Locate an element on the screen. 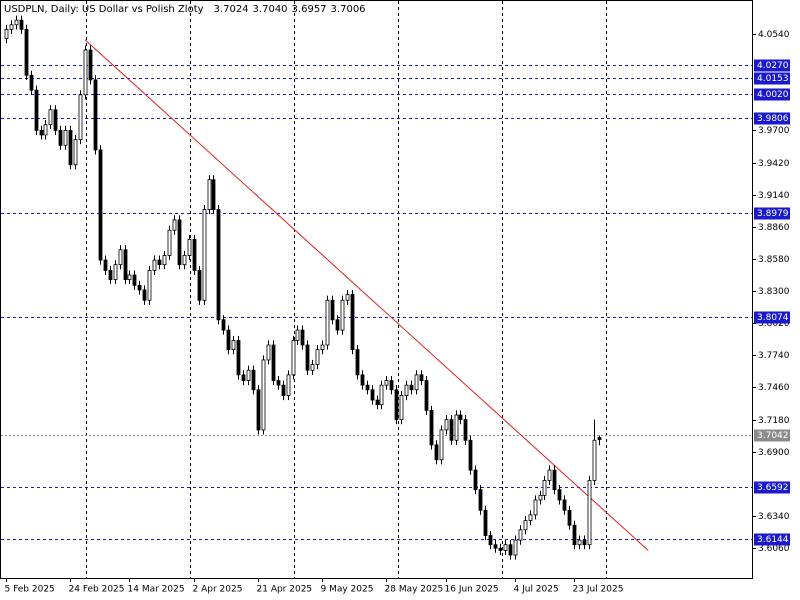 The width and height of the screenshot is (800, 600). ohlc-value: 3.7006 is located at coordinates (348, 9).